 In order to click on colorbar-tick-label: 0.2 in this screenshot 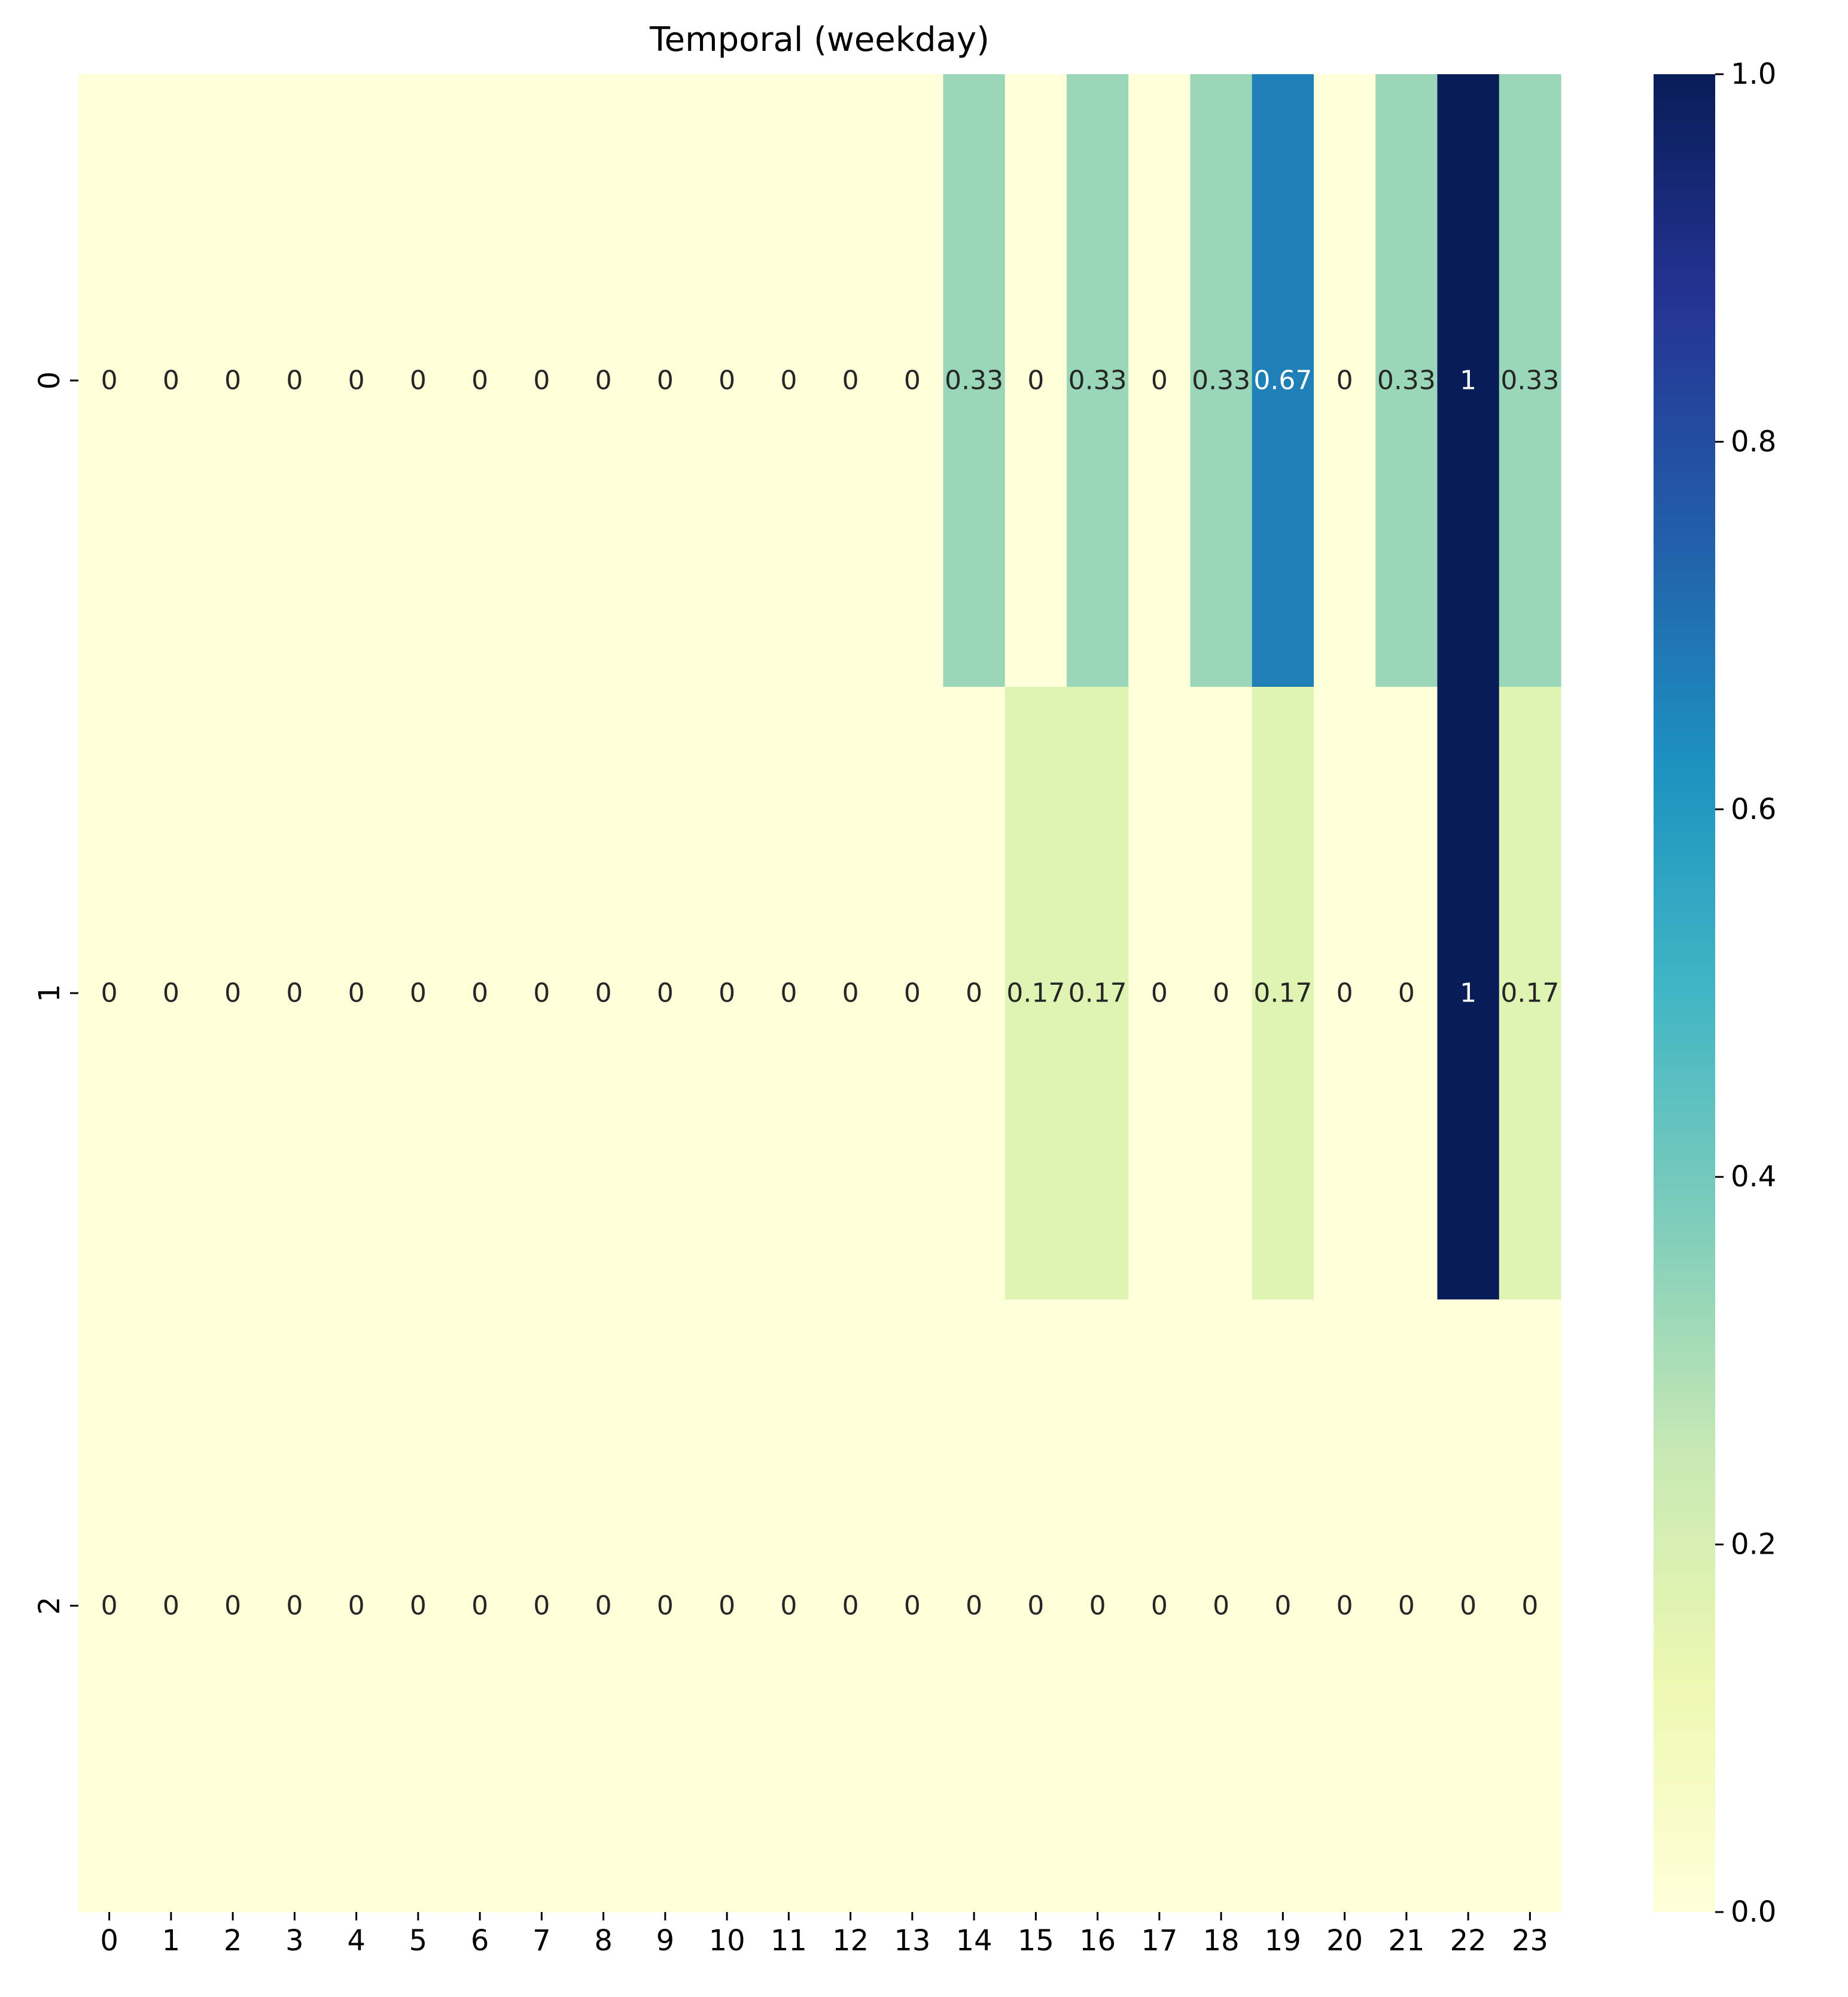, I will do `click(1753, 1544)`.